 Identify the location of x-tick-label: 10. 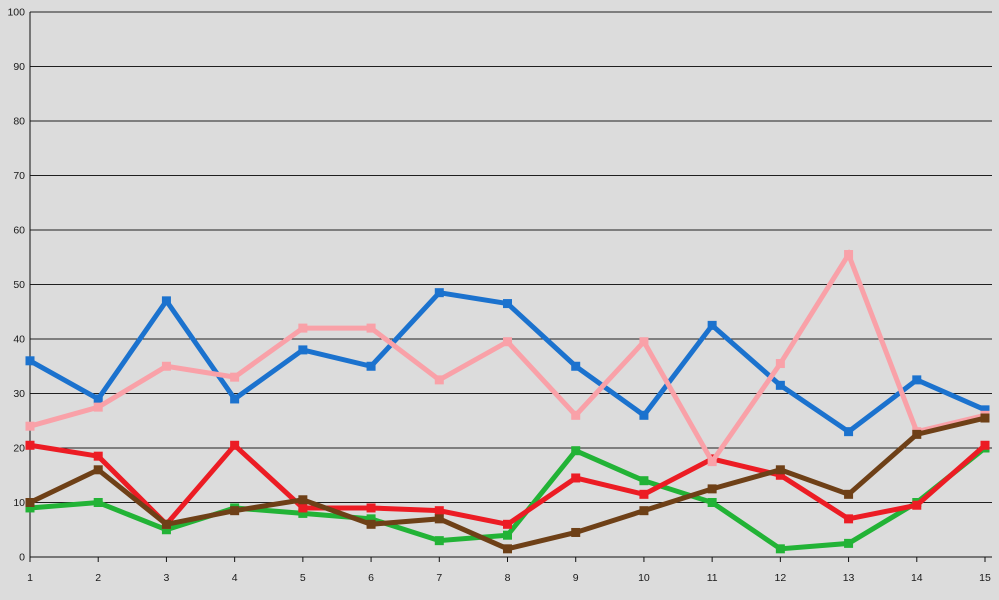
(644, 578).